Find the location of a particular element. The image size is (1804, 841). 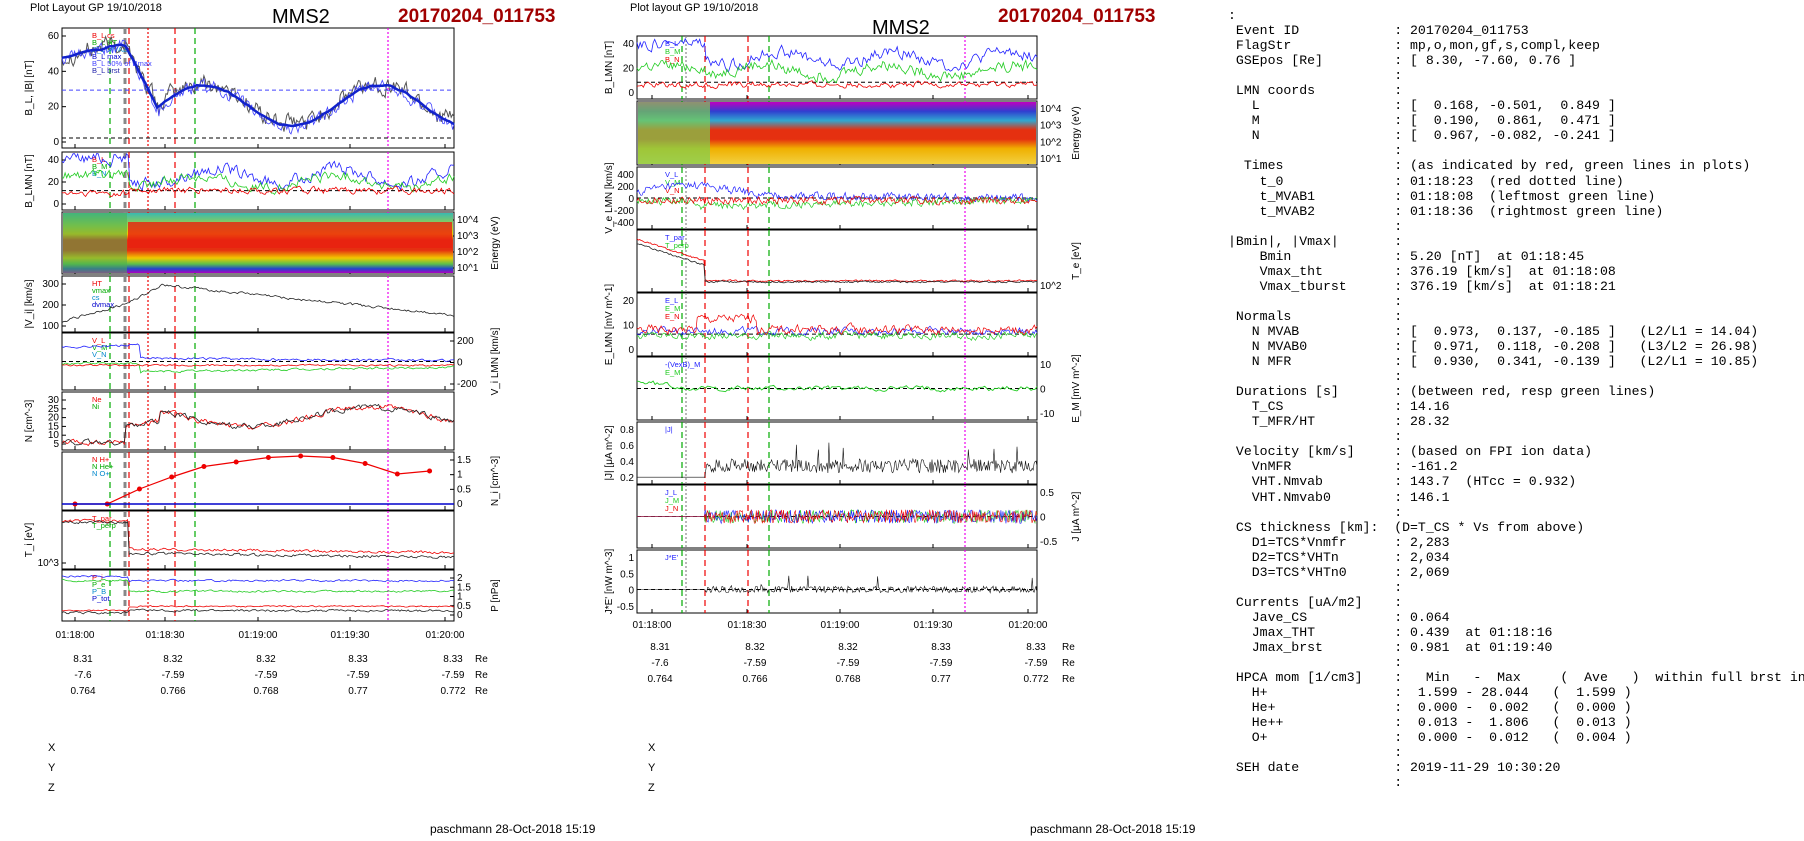

legend-entry: HT is located at coordinates (97, 283).